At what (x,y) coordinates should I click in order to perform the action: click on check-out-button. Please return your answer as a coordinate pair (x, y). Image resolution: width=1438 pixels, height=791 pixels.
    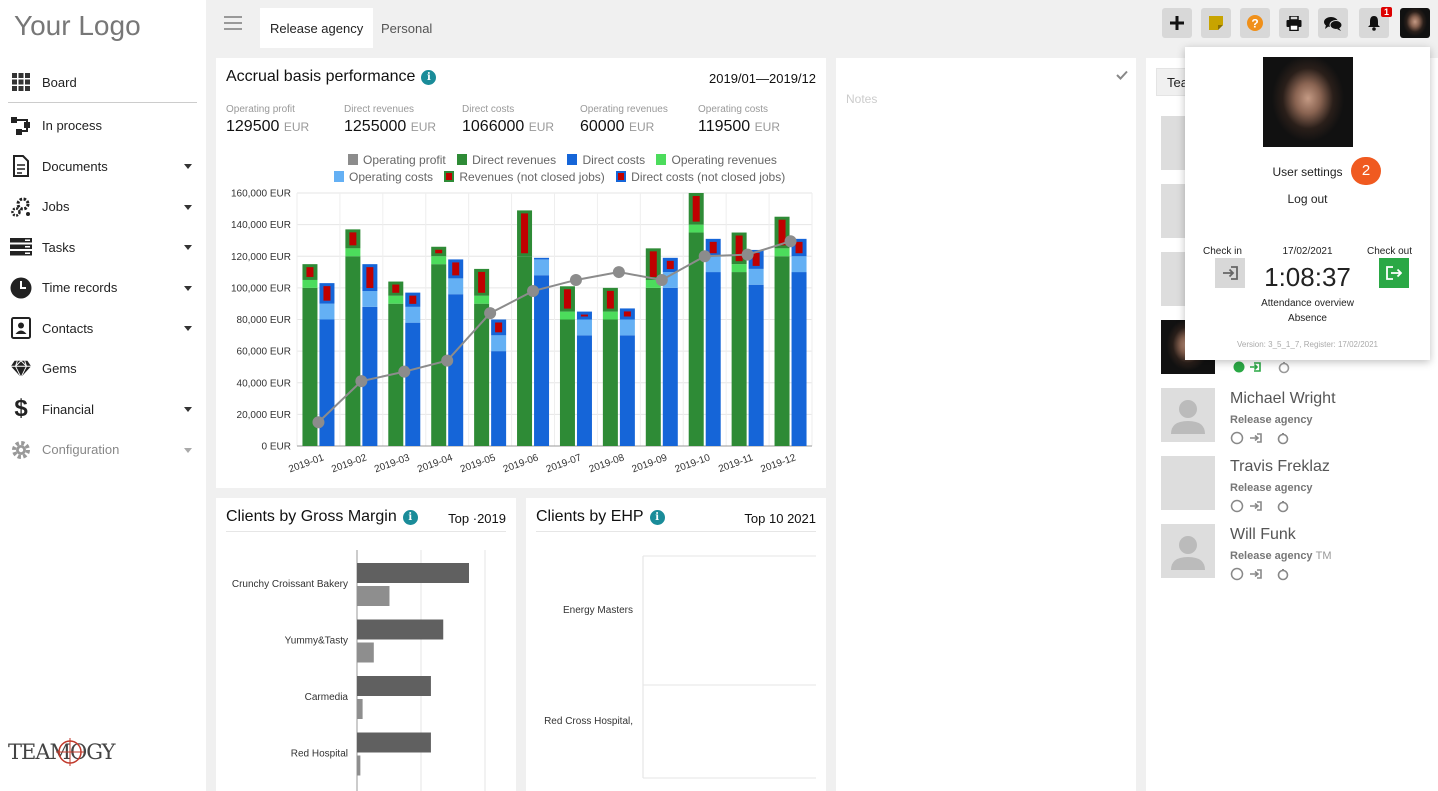
    Looking at the image, I should click on (1394, 273).